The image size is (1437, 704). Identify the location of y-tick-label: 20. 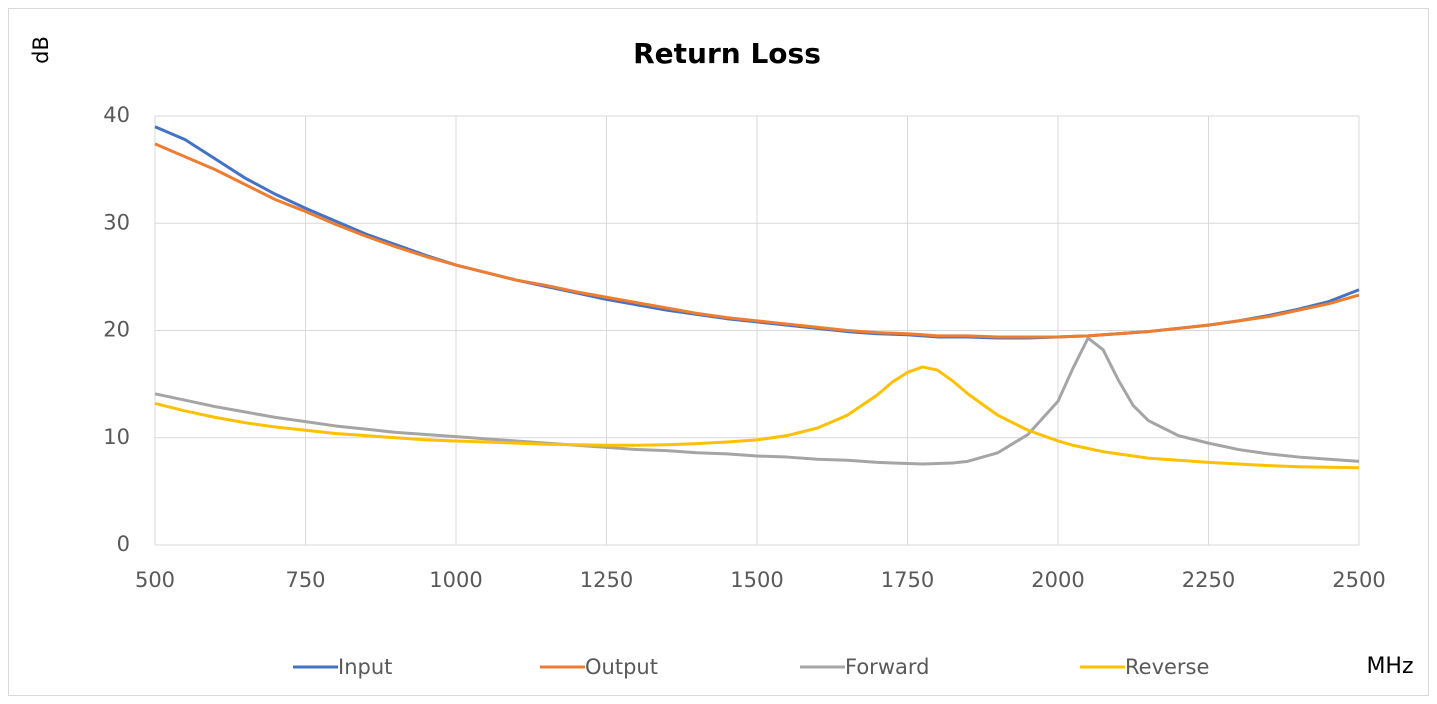
(116, 330).